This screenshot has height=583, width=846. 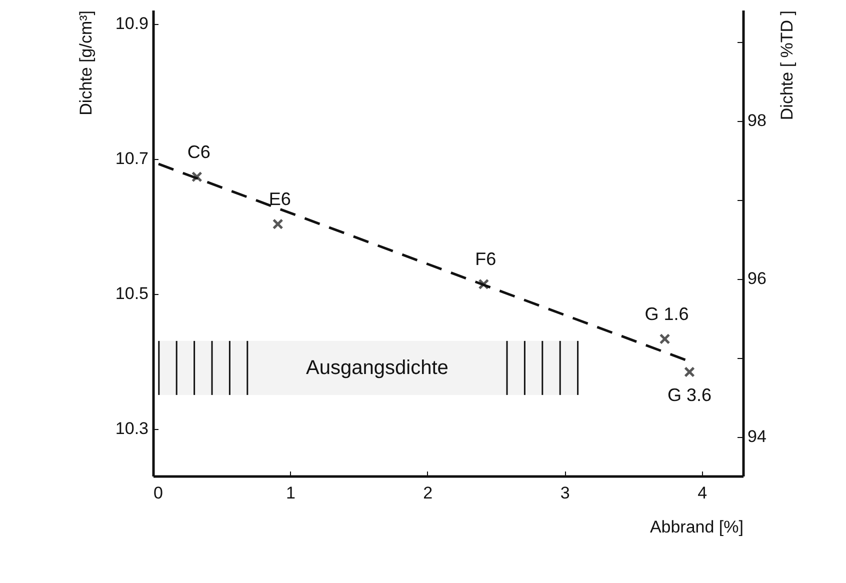 What do you see at coordinates (158, 493) in the screenshot?
I see `x-tick-label: 0` at bounding box center [158, 493].